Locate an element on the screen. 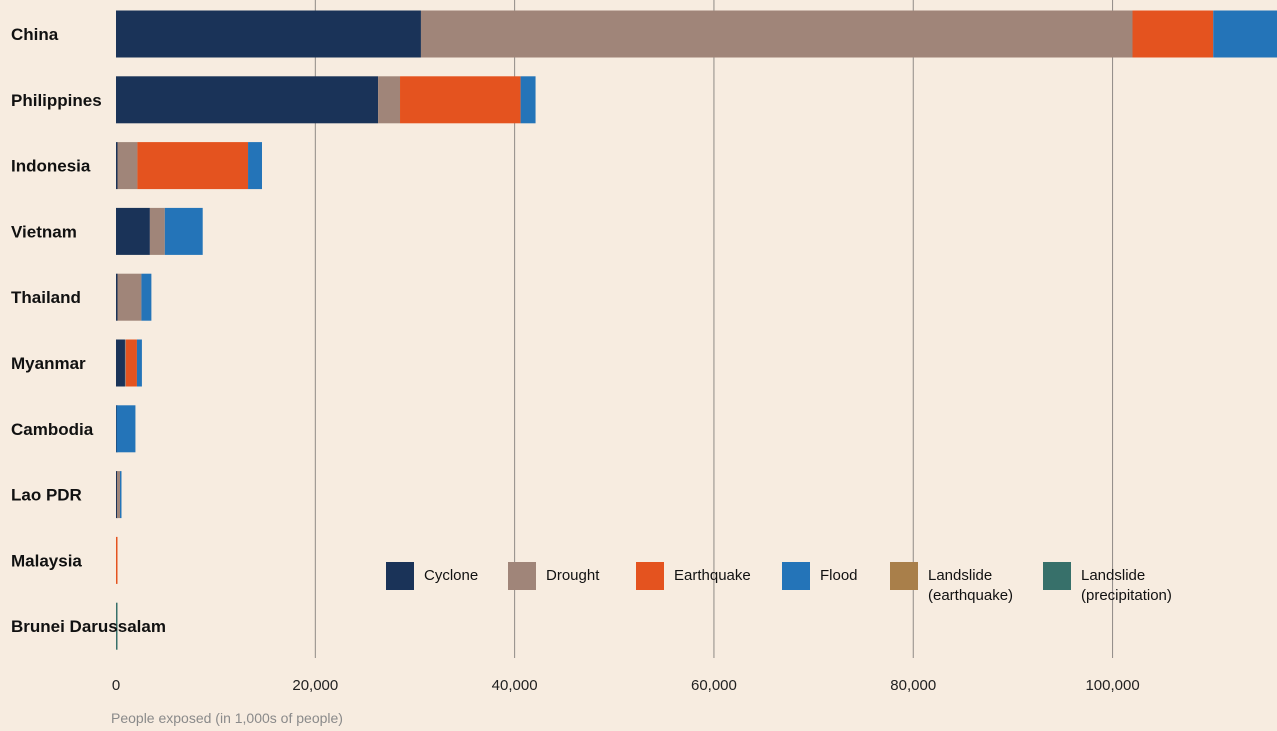  bar-brunei-darussalam-landslide-precipitation is located at coordinates (117, 626).